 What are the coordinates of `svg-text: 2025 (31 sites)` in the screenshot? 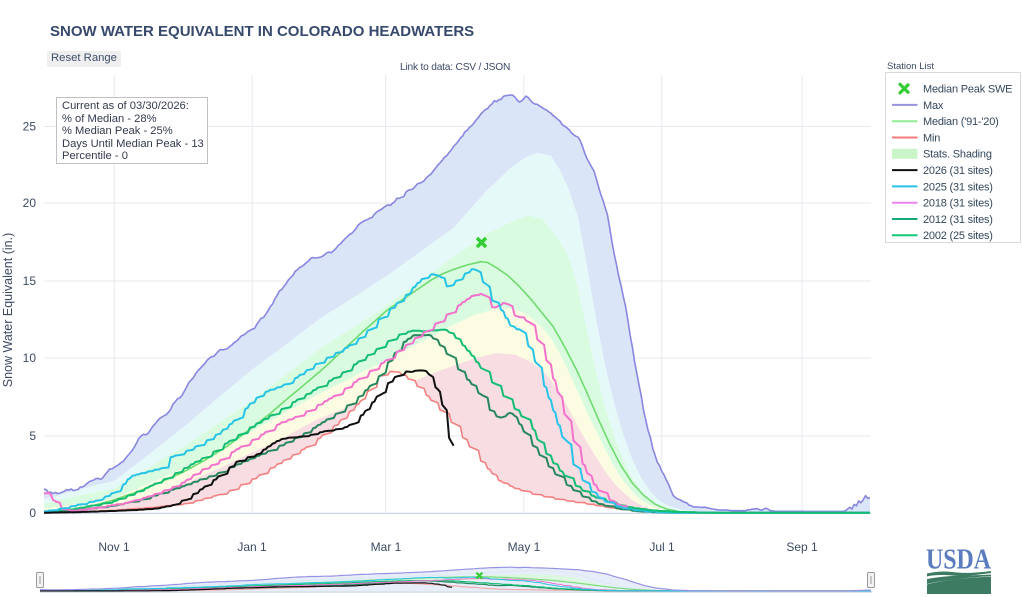 It's located at (958, 187).